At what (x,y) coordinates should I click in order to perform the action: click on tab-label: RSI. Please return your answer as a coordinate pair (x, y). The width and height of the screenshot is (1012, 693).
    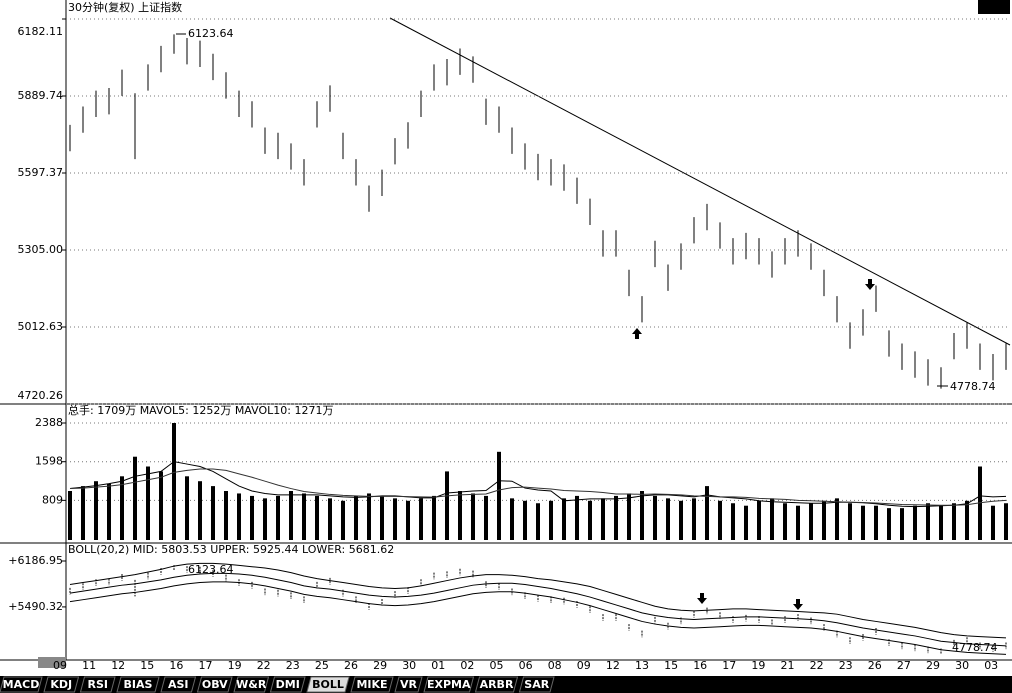
    Looking at the image, I should click on (98, 684).